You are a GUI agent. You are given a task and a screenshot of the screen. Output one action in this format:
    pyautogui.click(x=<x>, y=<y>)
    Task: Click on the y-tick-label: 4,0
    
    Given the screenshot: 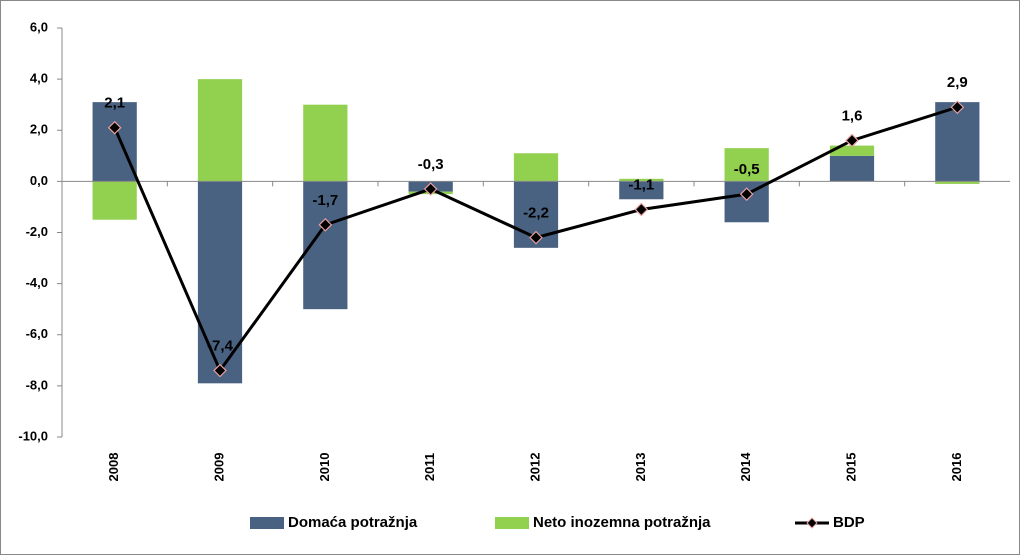 What is the action you would take?
    pyautogui.click(x=39, y=78)
    